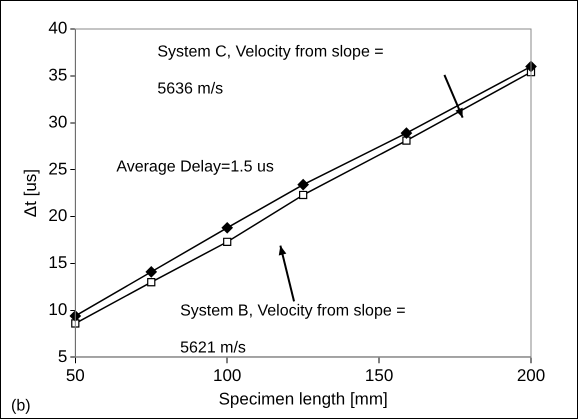 Image resolution: width=578 pixels, height=419 pixels. Describe the element at coordinates (303, 398) in the screenshot. I see `x-axis-title: Specimen length [mm]` at that location.